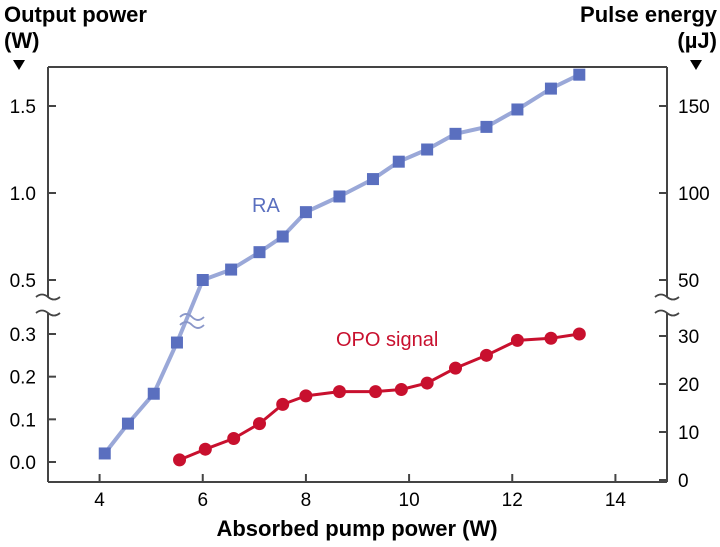 This screenshot has width=720, height=547. Describe the element at coordinates (409, 500) in the screenshot. I see `x-tick-label-3: 10` at that location.